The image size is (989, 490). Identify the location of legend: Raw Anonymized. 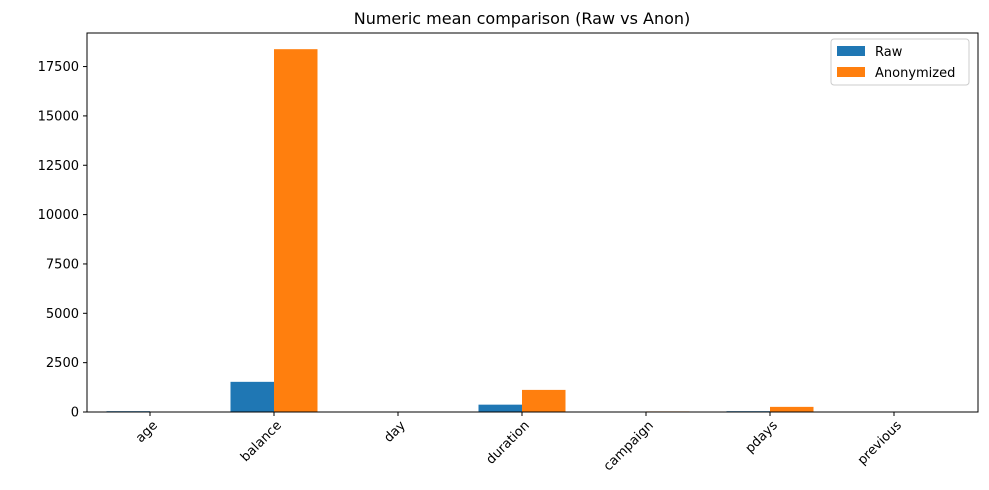
(900, 62).